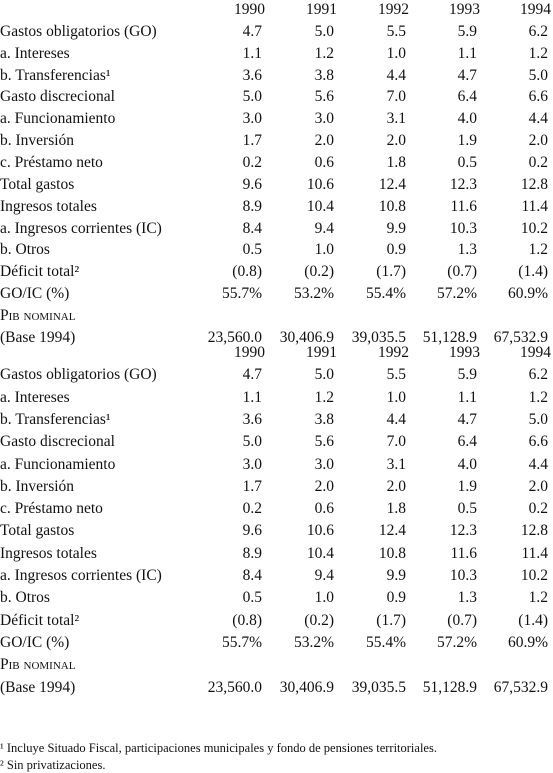  What do you see at coordinates (462, 620) in the screenshot?
I see `cell: (0.7)` at bounding box center [462, 620].